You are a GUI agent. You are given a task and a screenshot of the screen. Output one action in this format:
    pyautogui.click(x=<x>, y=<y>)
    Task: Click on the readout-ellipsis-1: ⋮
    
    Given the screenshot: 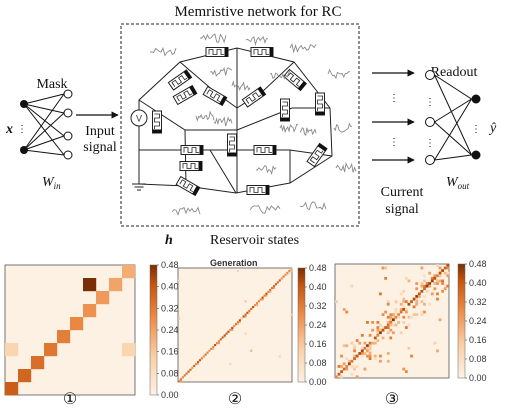 What is the action you would take?
    pyautogui.click(x=430, y=102)
    